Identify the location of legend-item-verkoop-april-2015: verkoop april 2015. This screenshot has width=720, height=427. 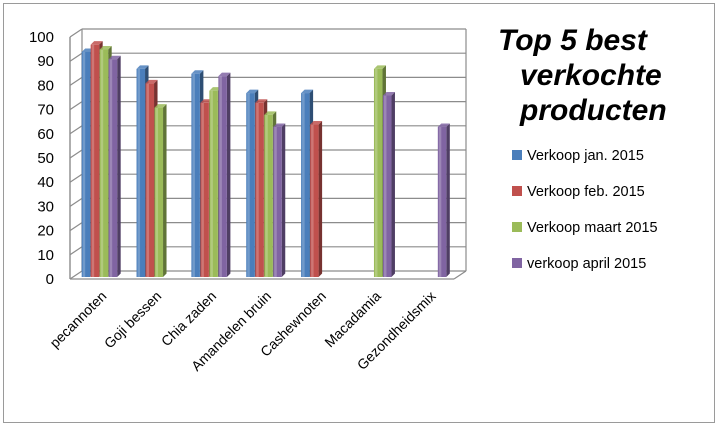
(579, 264).